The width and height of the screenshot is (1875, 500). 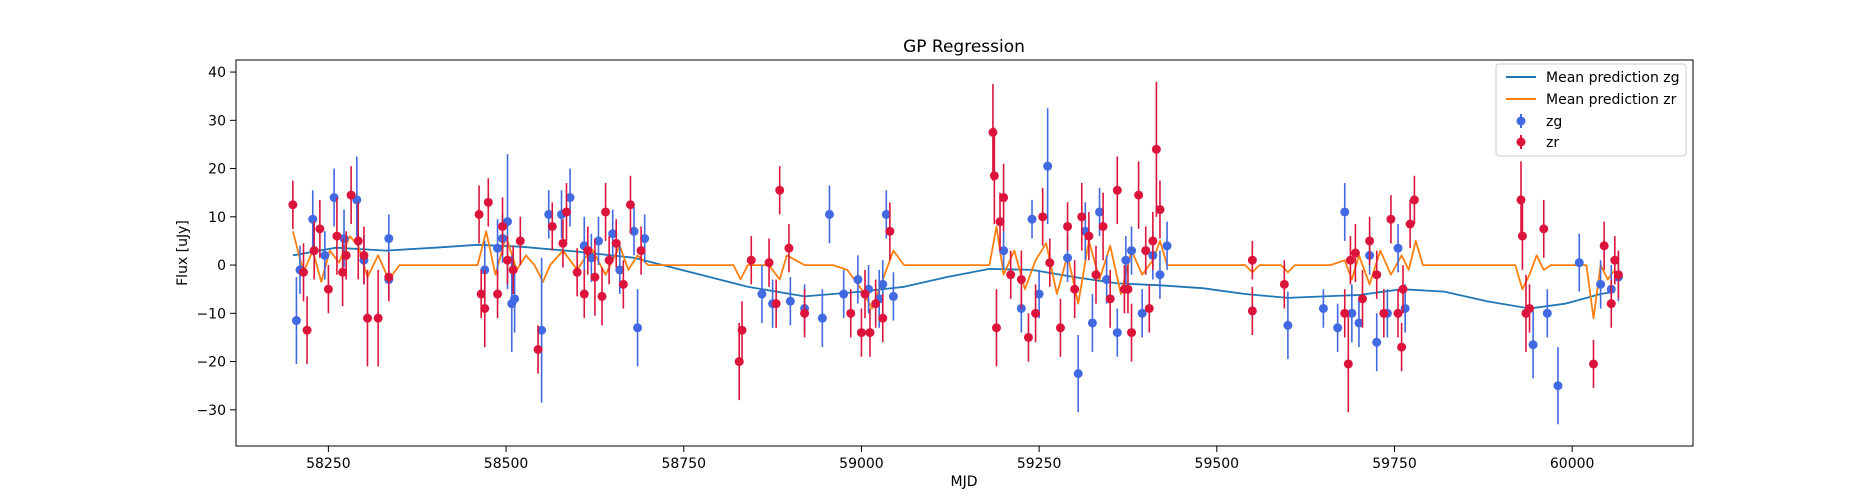 What do you see at coordinates (1039, 464) in the screenshot?
I see `x-tick-label: 59250` at bounding box center [1039, 464].